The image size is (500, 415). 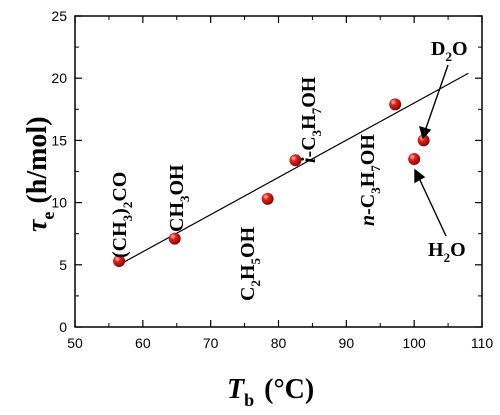 I want to click on y-tick-label: 15, so click(x=59, y=140).